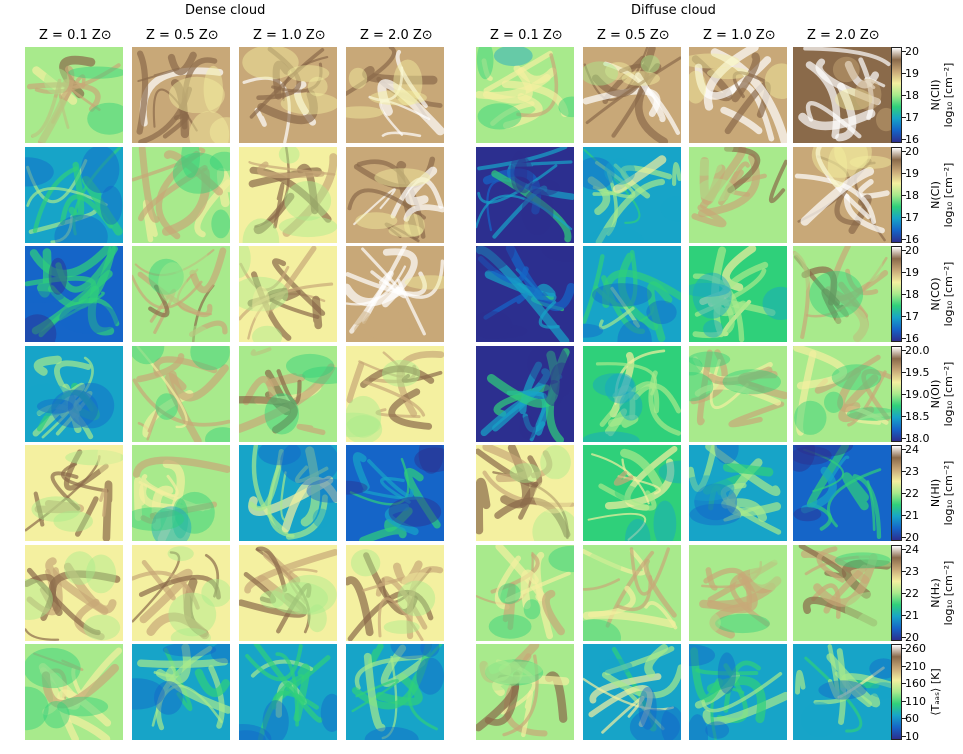 The image size is (963, 754). What do you see at coordinates (912, 239) in the screenshot?
I see `colorbar-tick-label: 16` at bounding box center [912, 239].